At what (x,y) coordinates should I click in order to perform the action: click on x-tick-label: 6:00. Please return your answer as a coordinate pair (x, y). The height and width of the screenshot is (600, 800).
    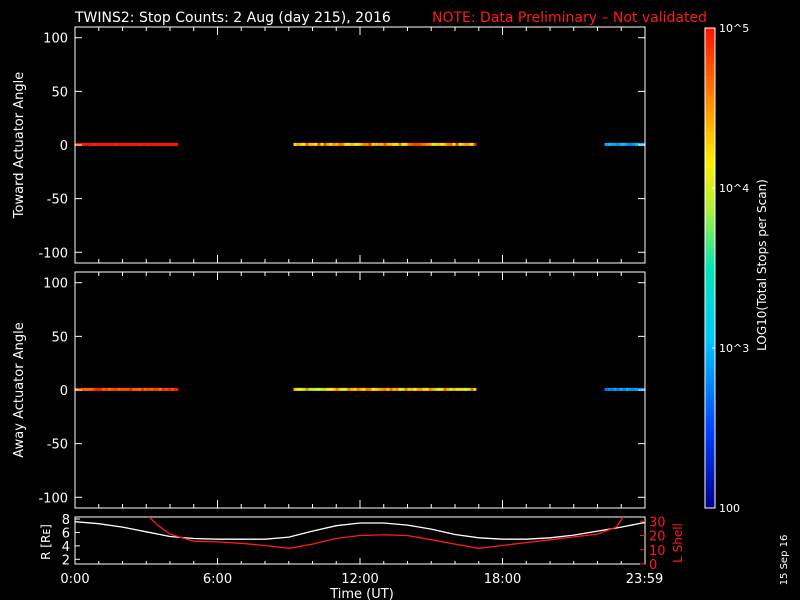
    Looking at the image, I should click on (217, 579).